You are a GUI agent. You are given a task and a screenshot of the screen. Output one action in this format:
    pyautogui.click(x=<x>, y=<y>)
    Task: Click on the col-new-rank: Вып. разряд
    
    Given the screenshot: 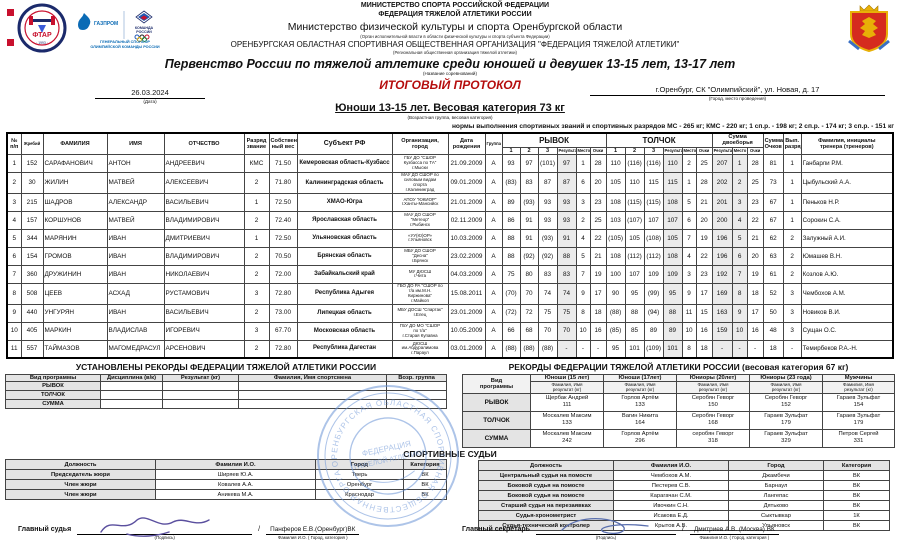 What is the action you would take?
    pyautogui.click(x=792, y=144)
    